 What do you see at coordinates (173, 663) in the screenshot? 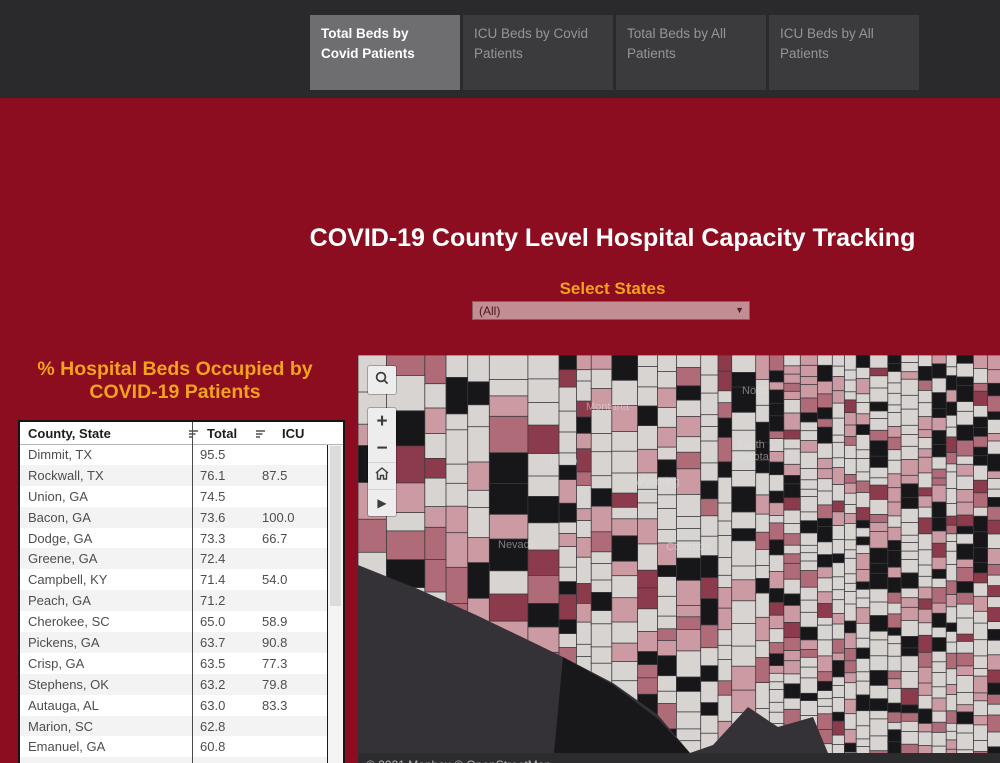
I see `table-row: Crisp, GA 63.5 77.3` at bounding box center [173, 663].